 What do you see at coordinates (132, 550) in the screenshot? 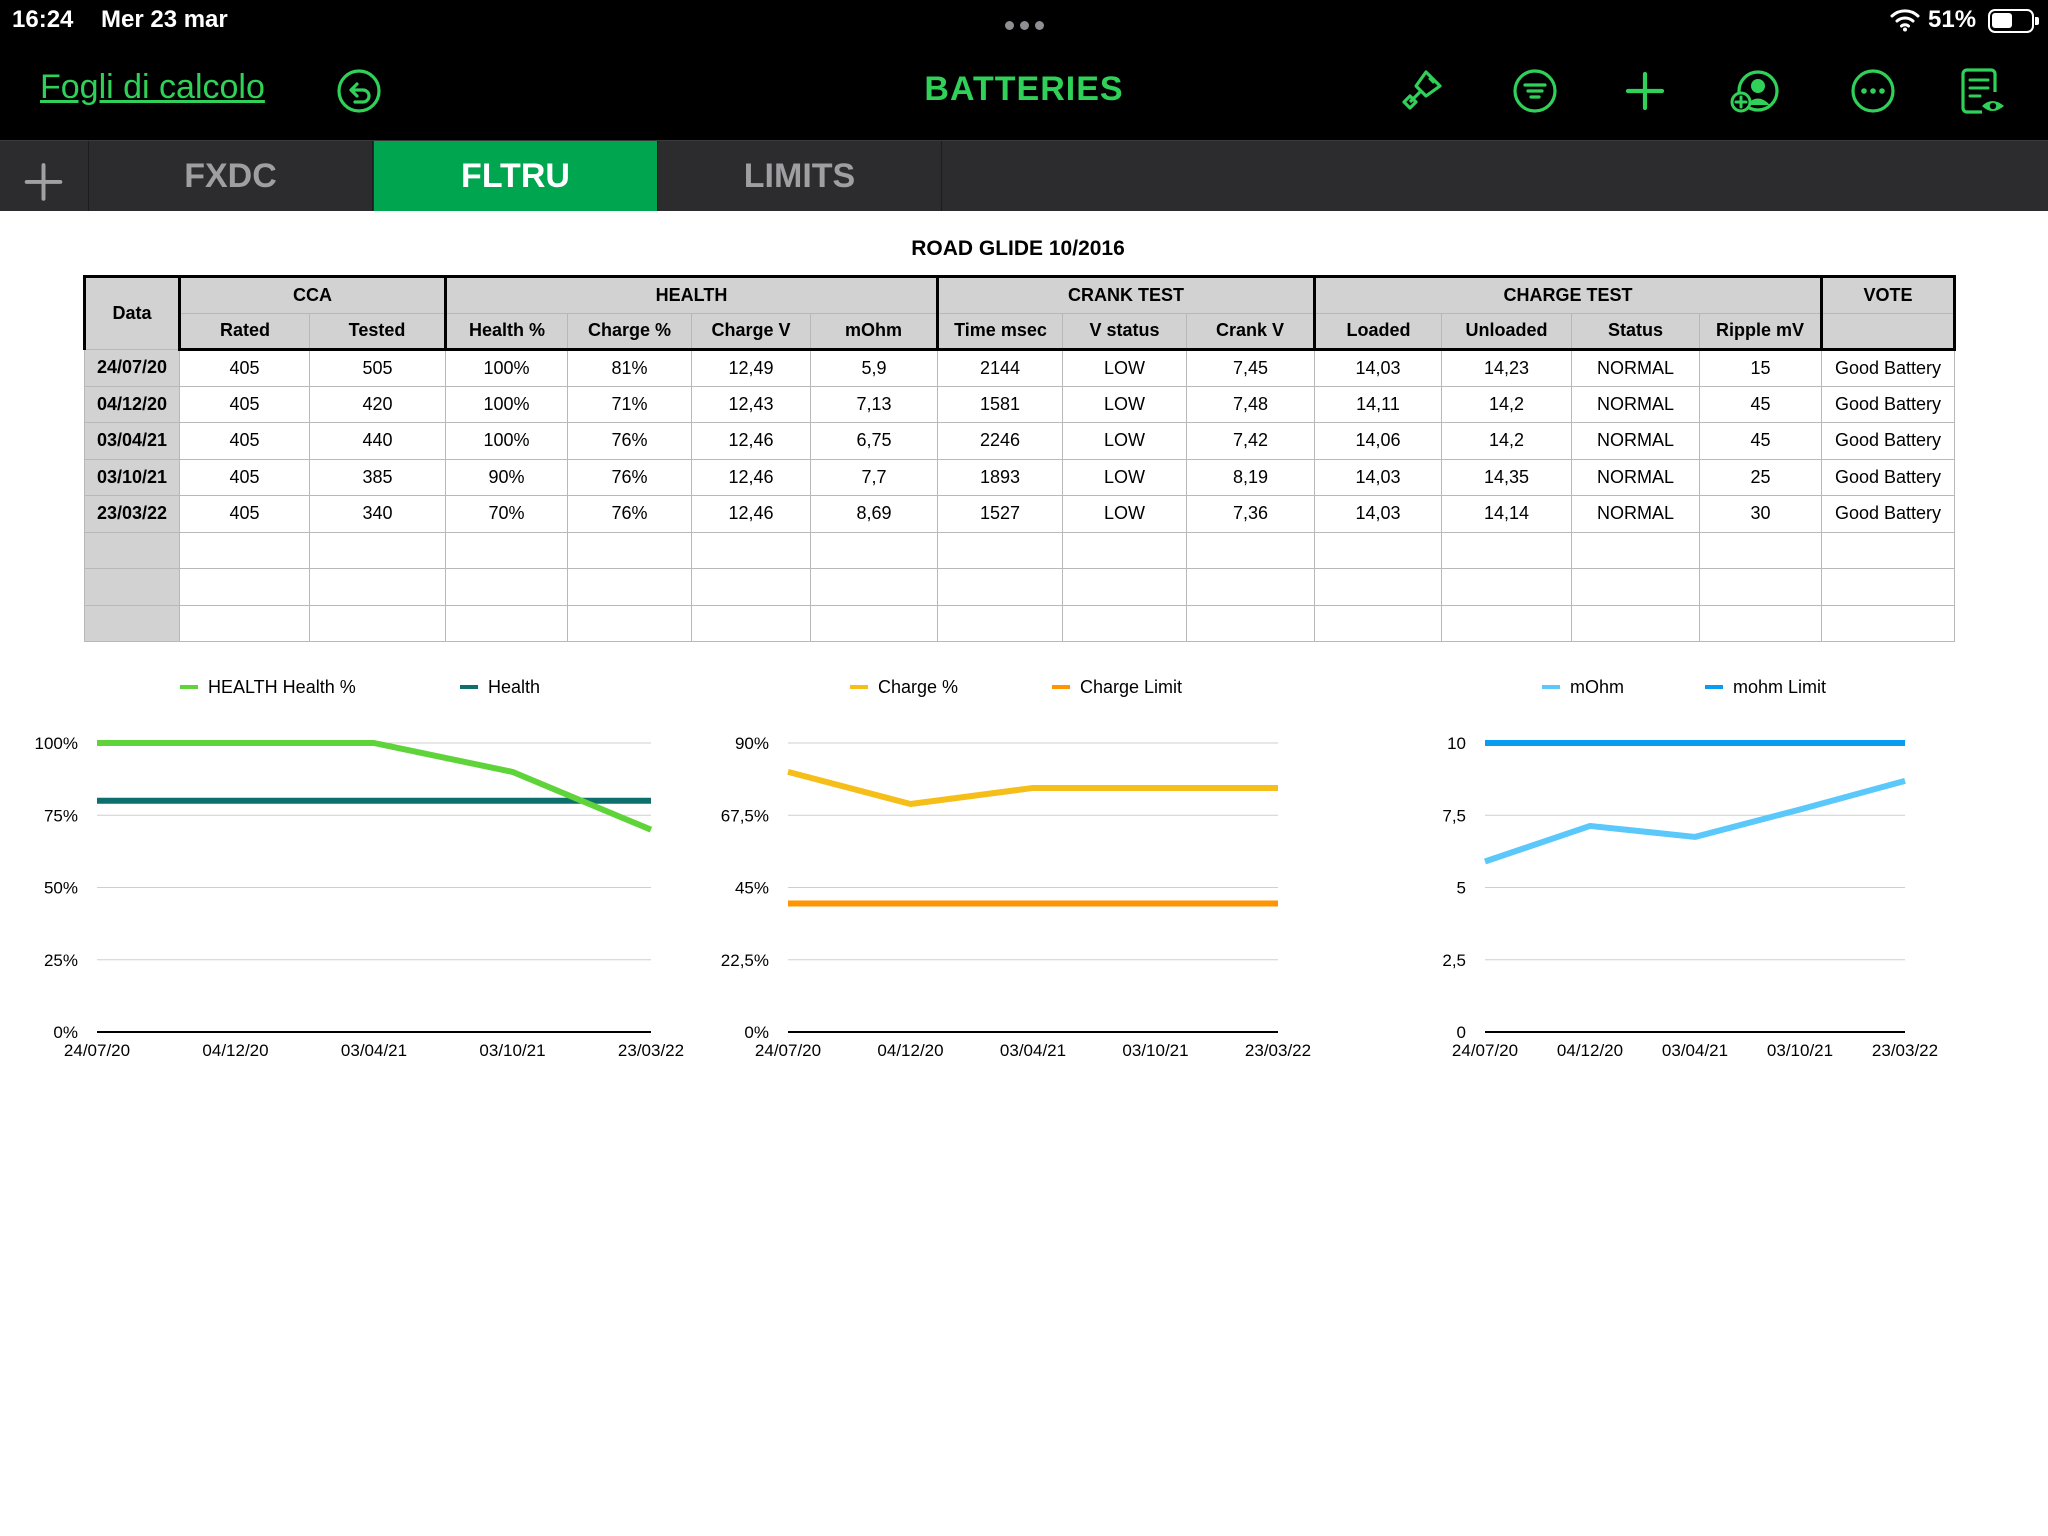
I see `cell-date` at bounding box center [132, 550].